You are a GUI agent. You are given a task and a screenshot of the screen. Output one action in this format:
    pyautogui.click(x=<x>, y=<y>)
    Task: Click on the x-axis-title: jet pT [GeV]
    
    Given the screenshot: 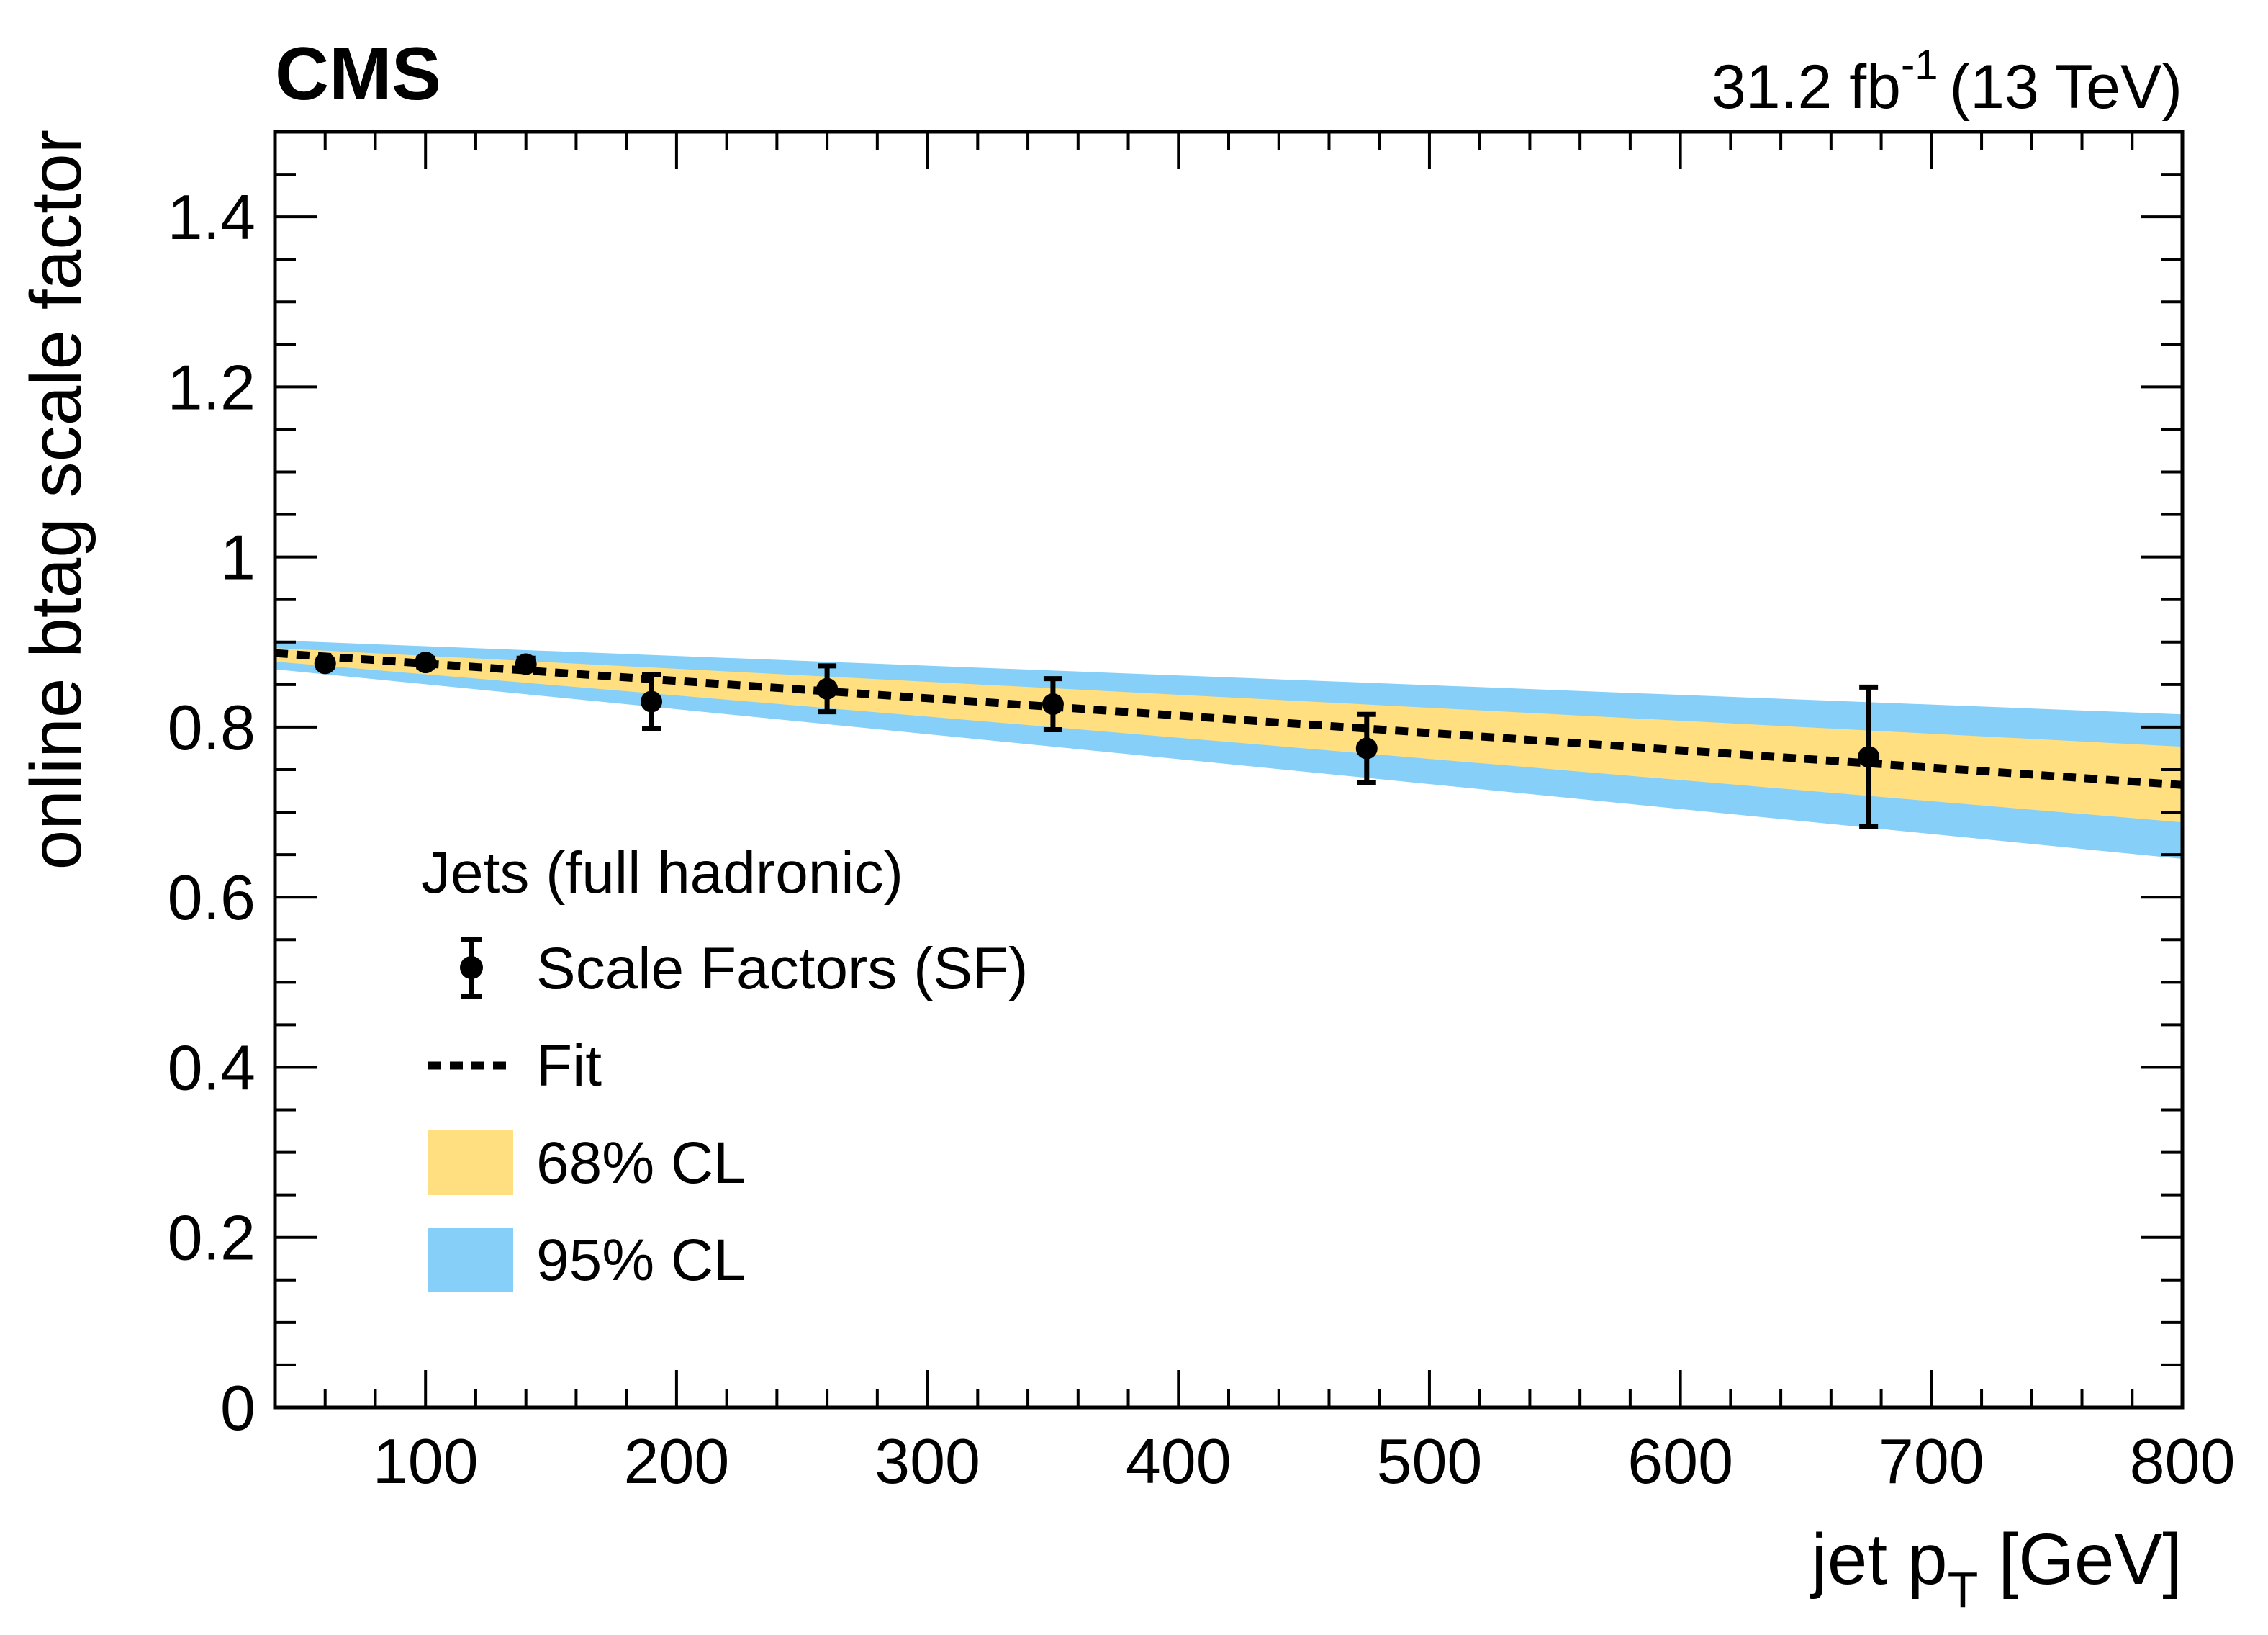 What is the action you would take?
    pyautogui.click(x=1996, y=1568)
    